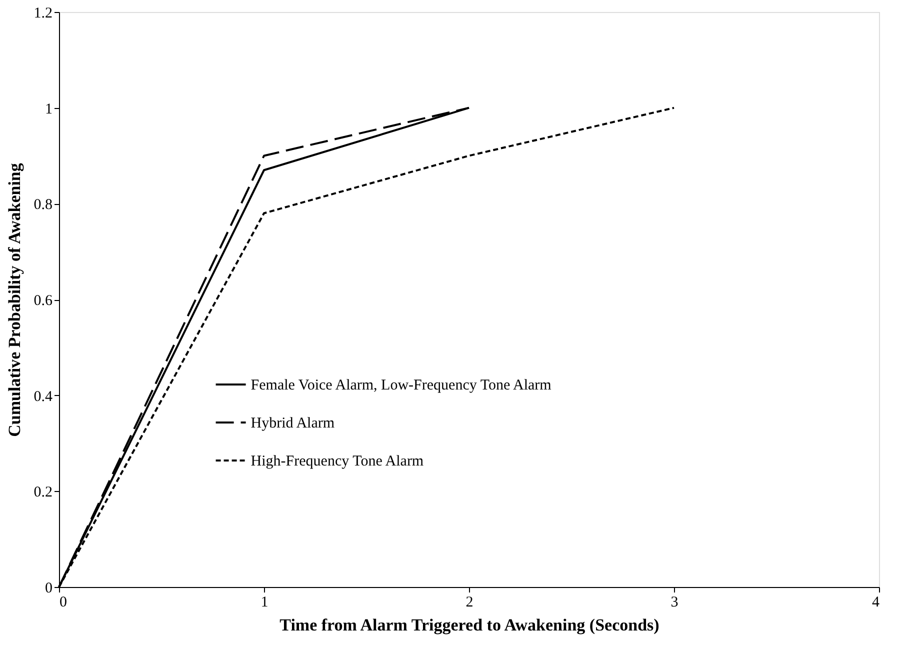  I want to click on legend-label: High-Frequency Tone Alarm, so click(337, 462).